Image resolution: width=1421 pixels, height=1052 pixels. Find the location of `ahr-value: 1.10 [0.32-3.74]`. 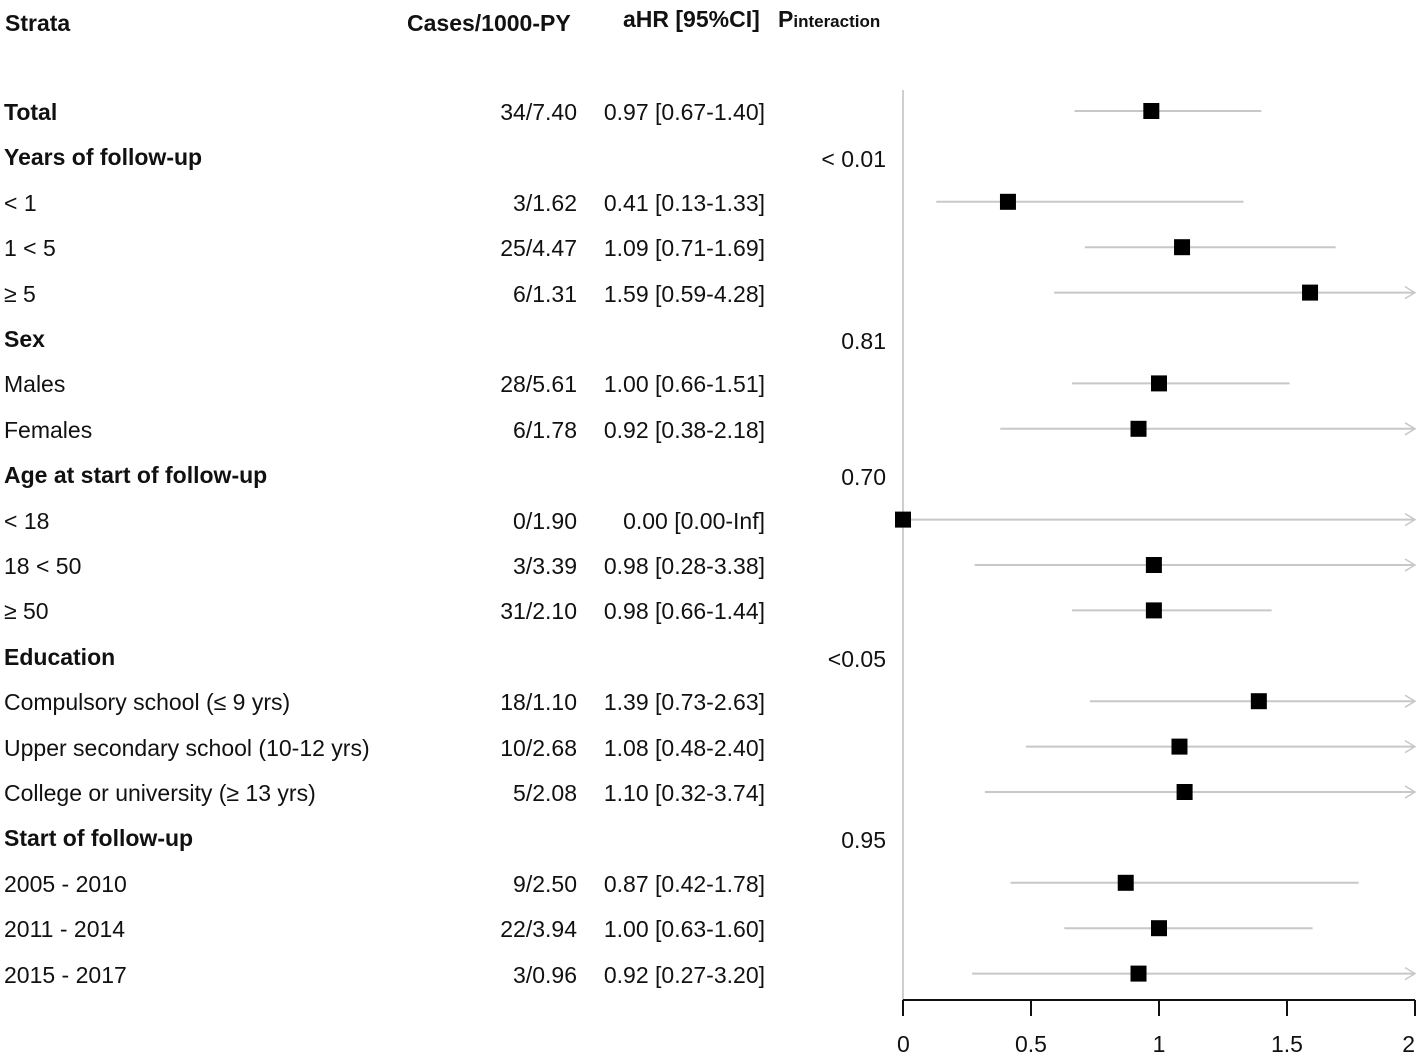

ahr-value: 1.10 [0.32-3.74] is located at coordinates (684, 793).